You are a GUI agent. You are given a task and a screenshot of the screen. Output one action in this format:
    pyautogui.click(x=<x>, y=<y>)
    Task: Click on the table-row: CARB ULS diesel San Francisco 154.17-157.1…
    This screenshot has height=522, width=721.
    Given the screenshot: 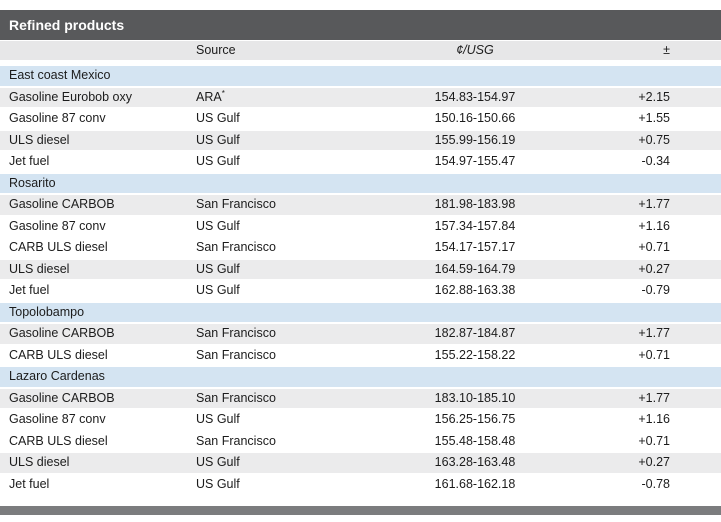 What is the action you would take?
    pyautogui.click(x=360, y=248)
    